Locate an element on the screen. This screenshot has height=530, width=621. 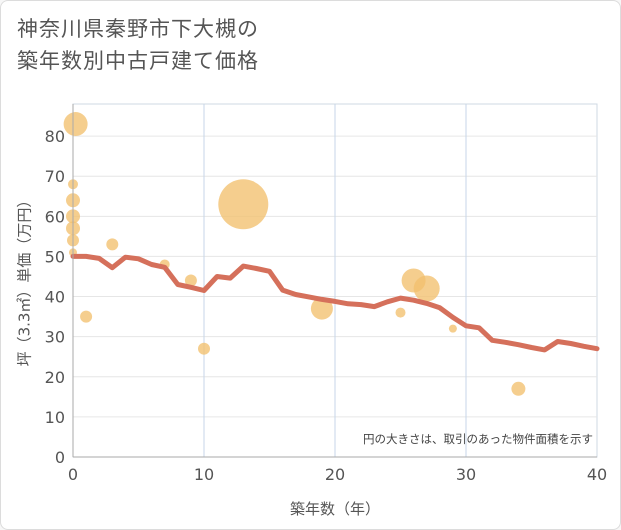
y-tick-label: 0 is located at coordinates (60, 457).